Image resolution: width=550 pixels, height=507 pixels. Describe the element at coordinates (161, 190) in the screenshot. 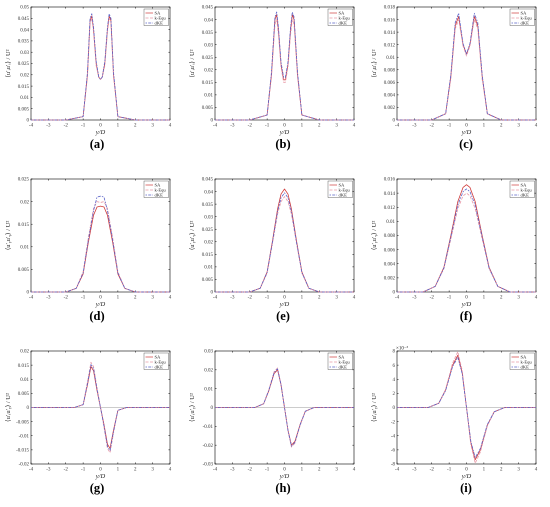

I see `legend-label: k-Equ` at that location.